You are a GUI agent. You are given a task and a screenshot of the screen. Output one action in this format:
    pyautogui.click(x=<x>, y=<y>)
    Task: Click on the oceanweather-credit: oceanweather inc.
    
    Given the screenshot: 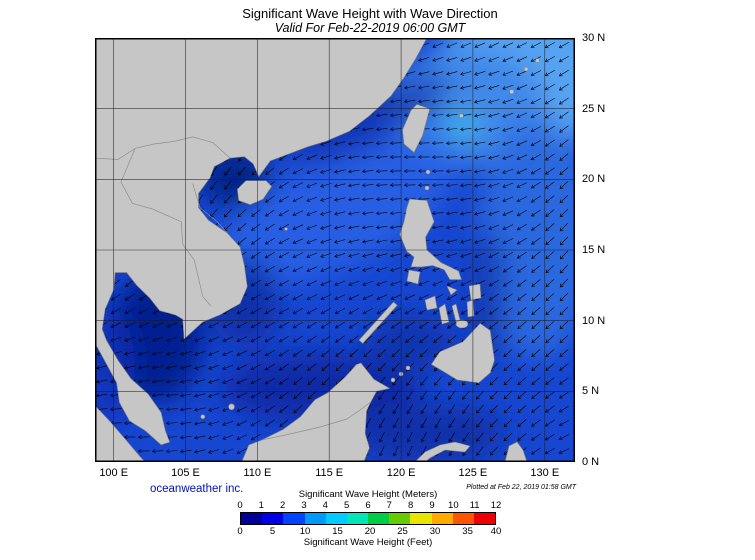 What is the action you would take?
    pyautogui.click(x=197, y=489)
    